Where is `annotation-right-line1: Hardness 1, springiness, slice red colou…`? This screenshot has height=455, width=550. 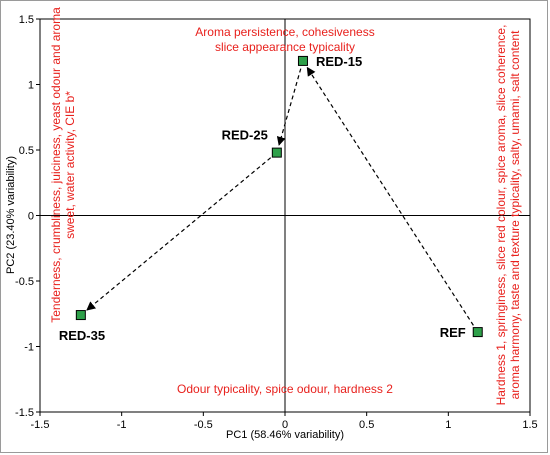
annotation-right-line1: Hardness 1, springiness, slice red colou… is located at coordinates (501, 215).